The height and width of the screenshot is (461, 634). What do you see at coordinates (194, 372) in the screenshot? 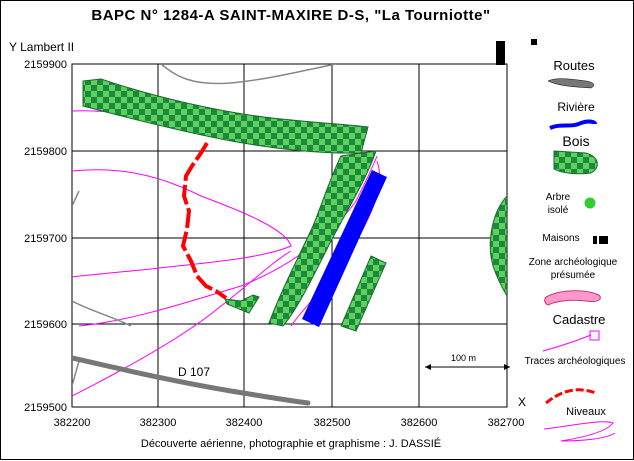
I see `road-label: D 107` at bounding box center [194, 372].